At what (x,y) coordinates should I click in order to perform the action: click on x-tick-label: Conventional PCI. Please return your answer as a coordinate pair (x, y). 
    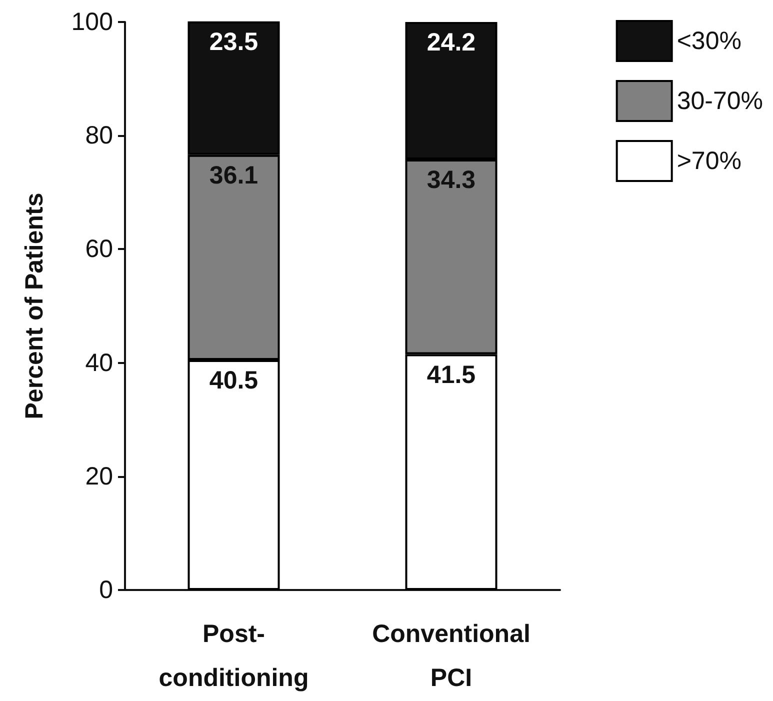
    Looking at the image, I should click on (451, 656).